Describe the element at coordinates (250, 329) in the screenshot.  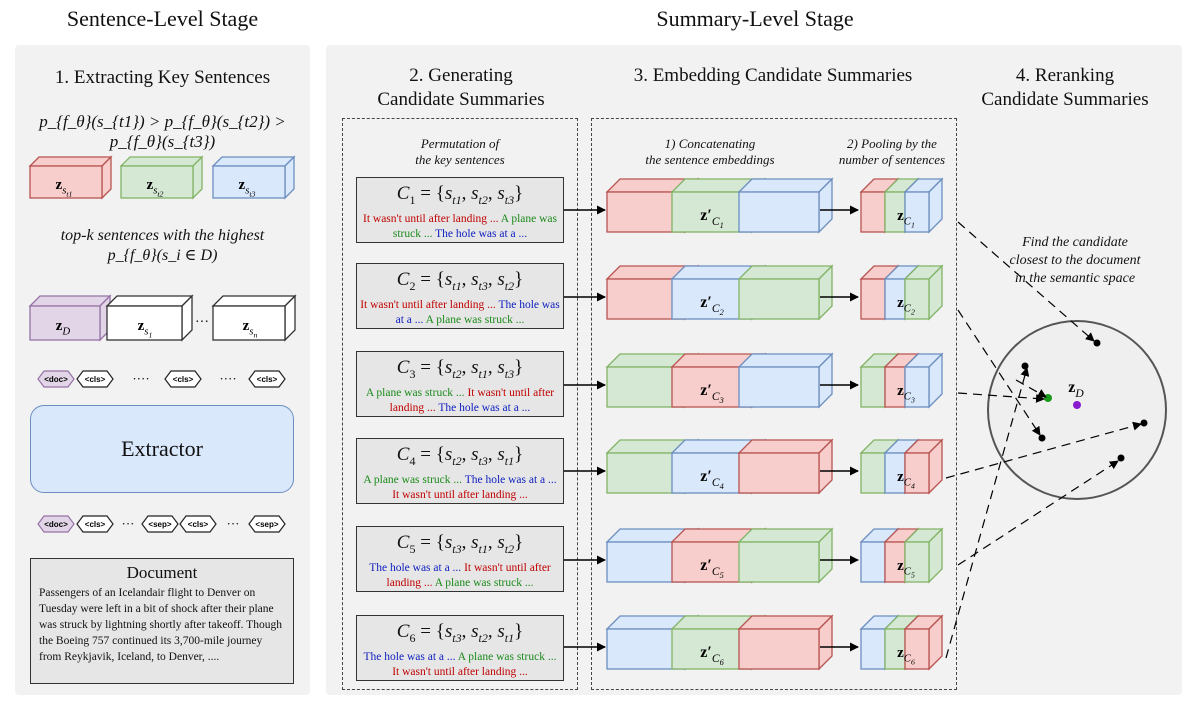
I see `sentence-embedding-label-n: zsn` at that location.